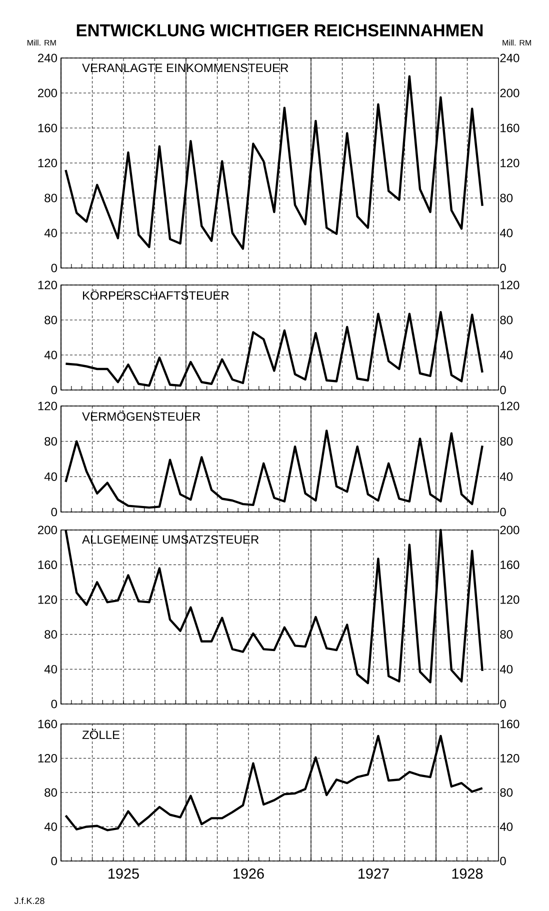 This screenshot has width=549, height=911. Describe the element at coordinates (29, 900) in the screenshot. I see `text: J.f.K.28` at that location.